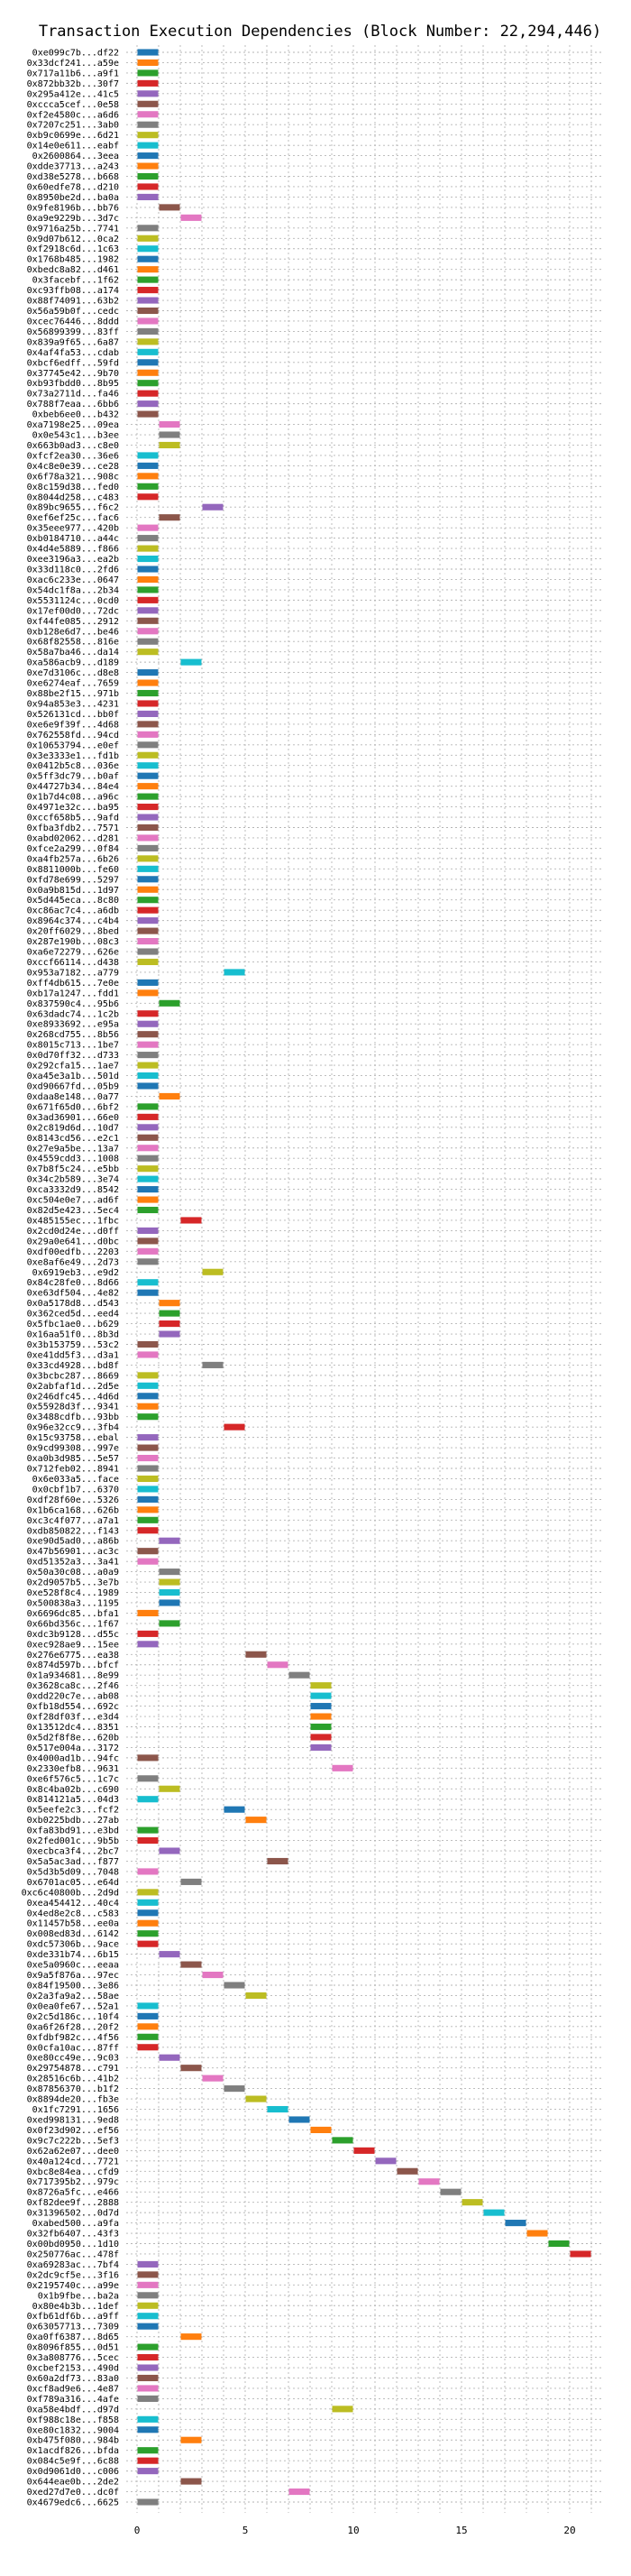 Image resolution: width=631 pixels, height=2576 pixels. I want to click on transaction-label: 0x485155ec...1fbc, so click(73, 1221).